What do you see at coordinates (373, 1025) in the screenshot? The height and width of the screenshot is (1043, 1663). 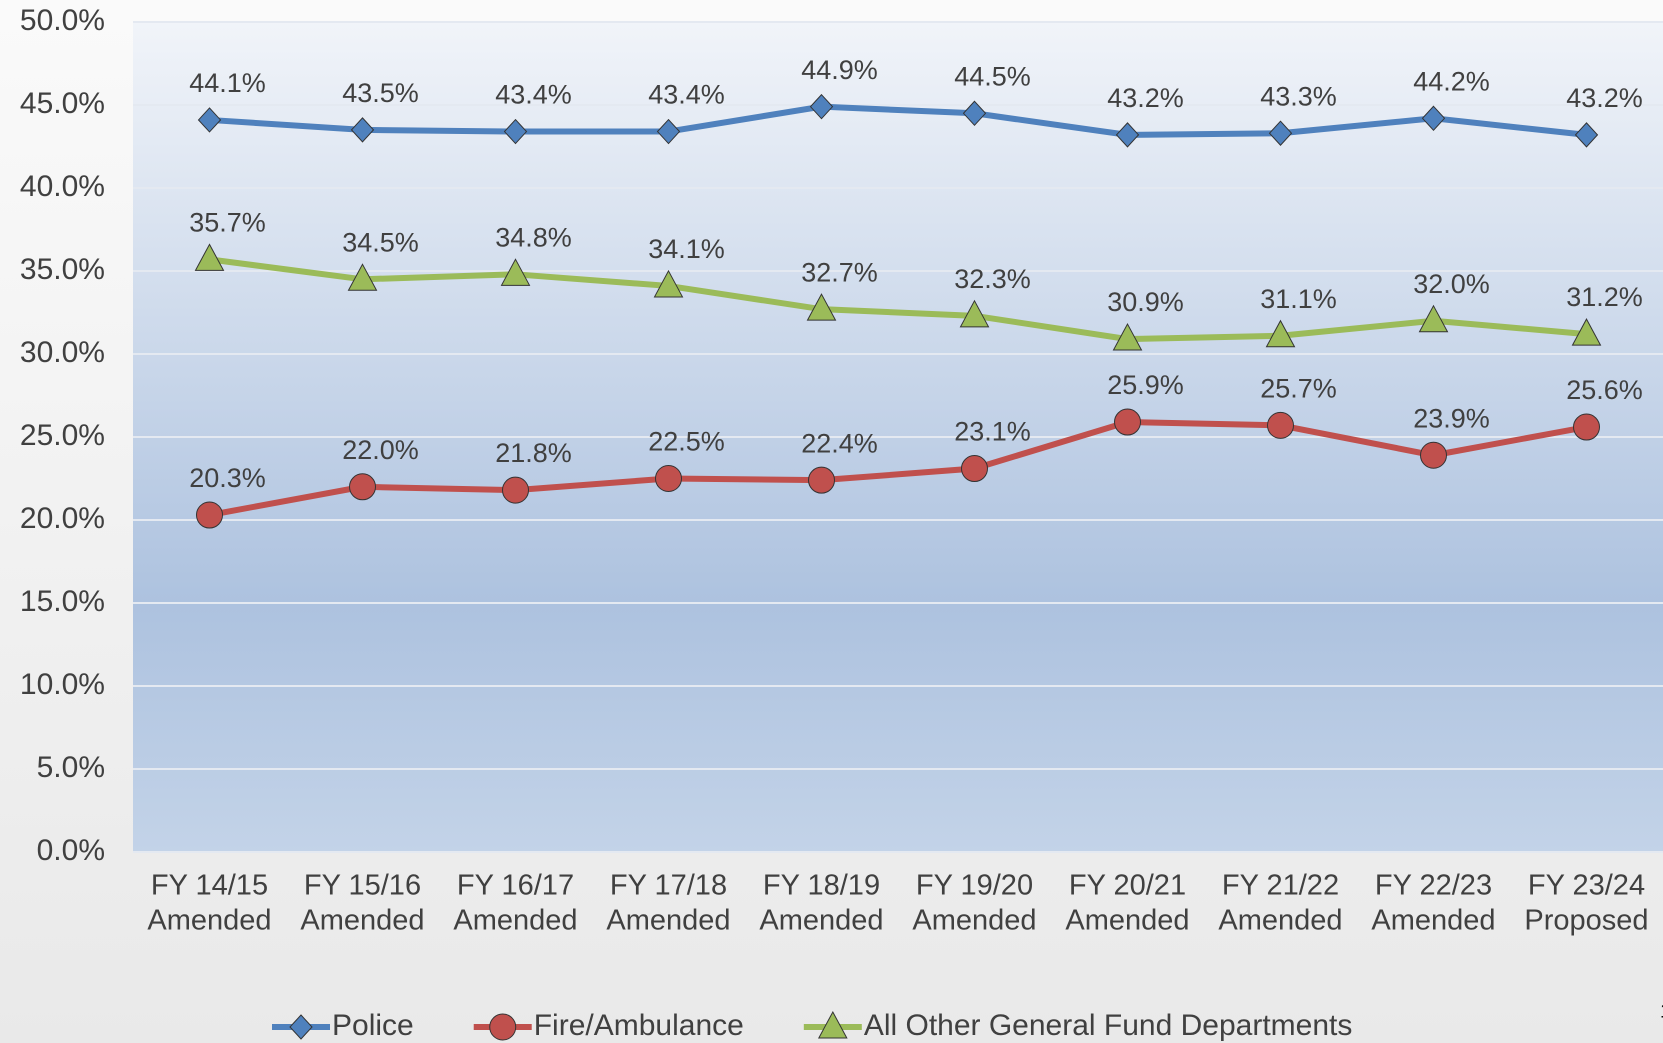 I see `legend-label: Police` at bounding box center [373, 1025].